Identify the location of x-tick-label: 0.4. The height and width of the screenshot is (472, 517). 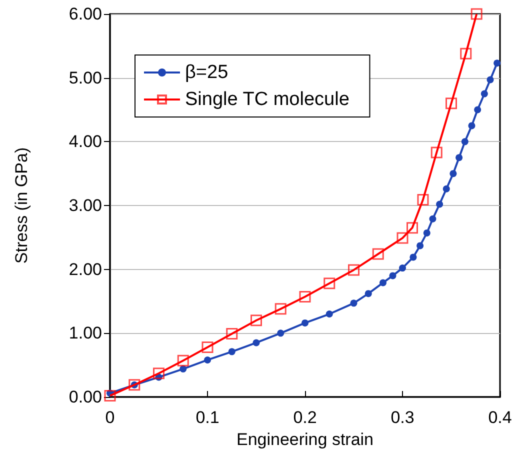
(500, 417).